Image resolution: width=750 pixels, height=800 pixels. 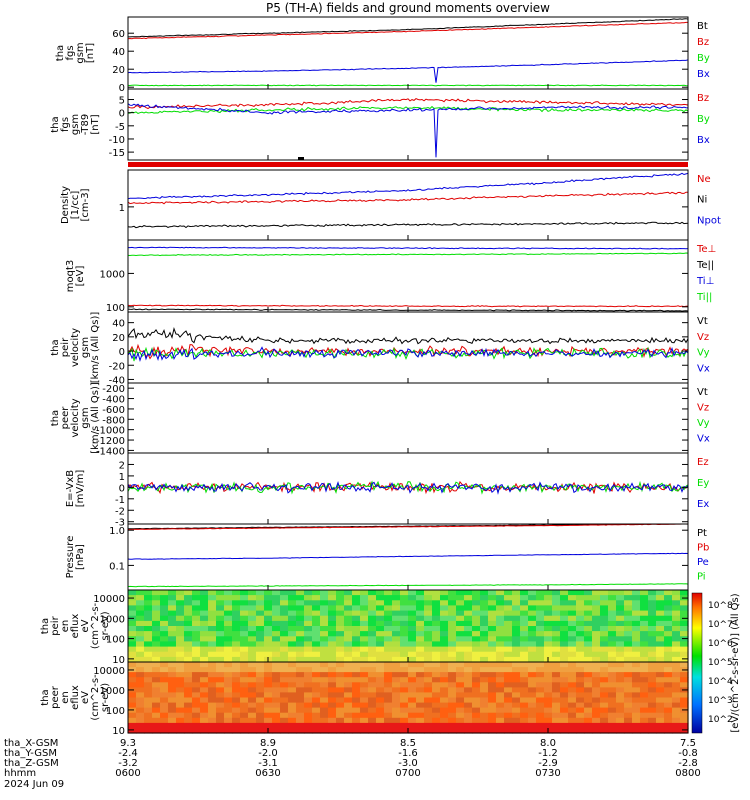 What do you see at coordinates (703, 98) in the screenshot?
I see `legend-Bz: Bz` at bounding box center [703, 98].